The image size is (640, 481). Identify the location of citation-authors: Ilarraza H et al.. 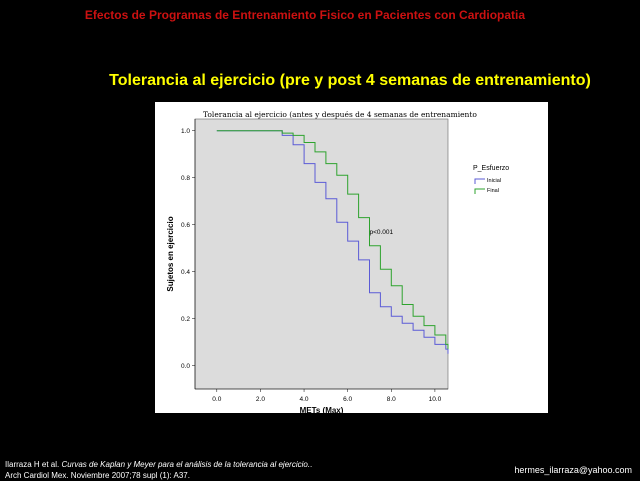
(33, 464).